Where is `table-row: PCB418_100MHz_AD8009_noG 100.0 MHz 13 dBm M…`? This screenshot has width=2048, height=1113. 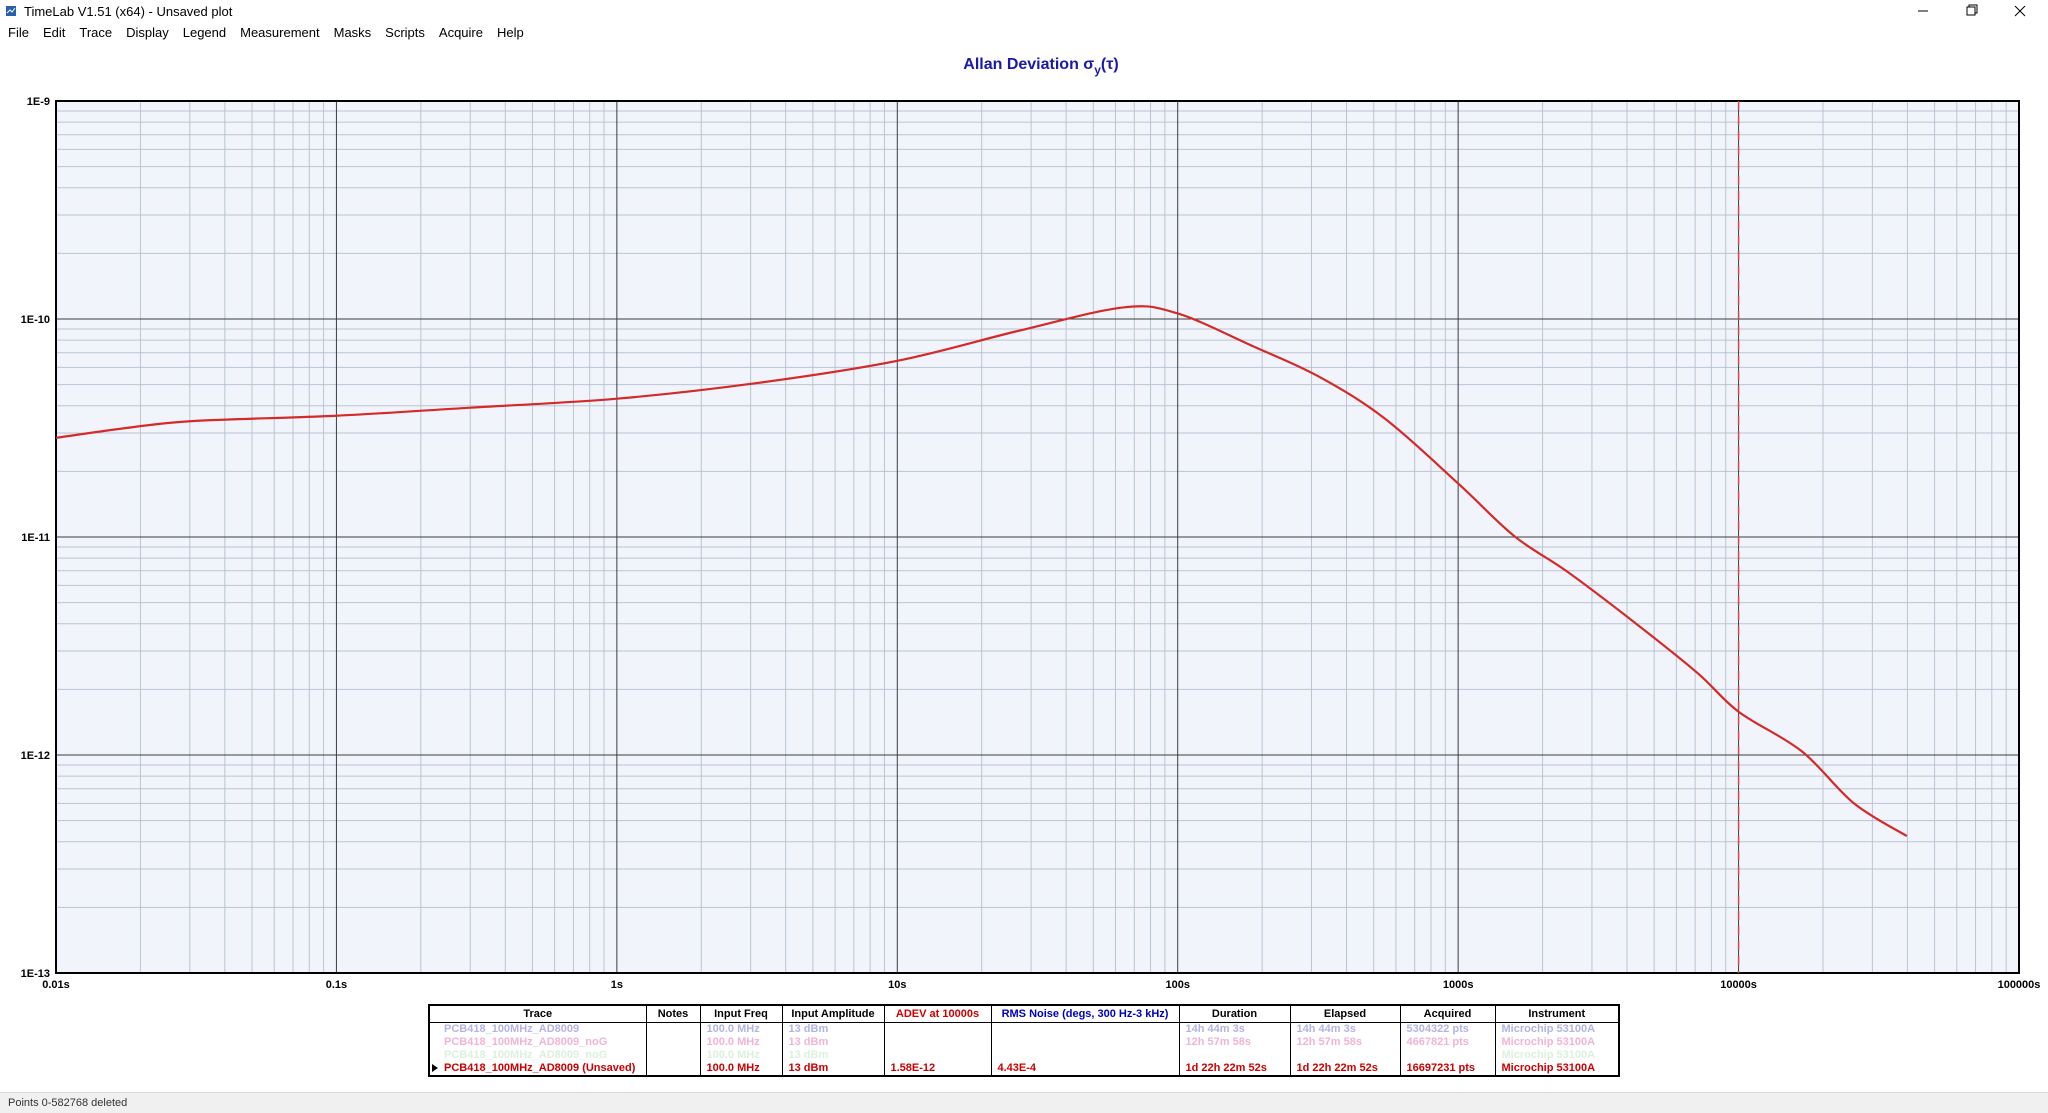 table-row: PCB418_100MHz_AD8009_noG 100.0 MHz 13 dBm M… is located at coordinates (1024, 1055).